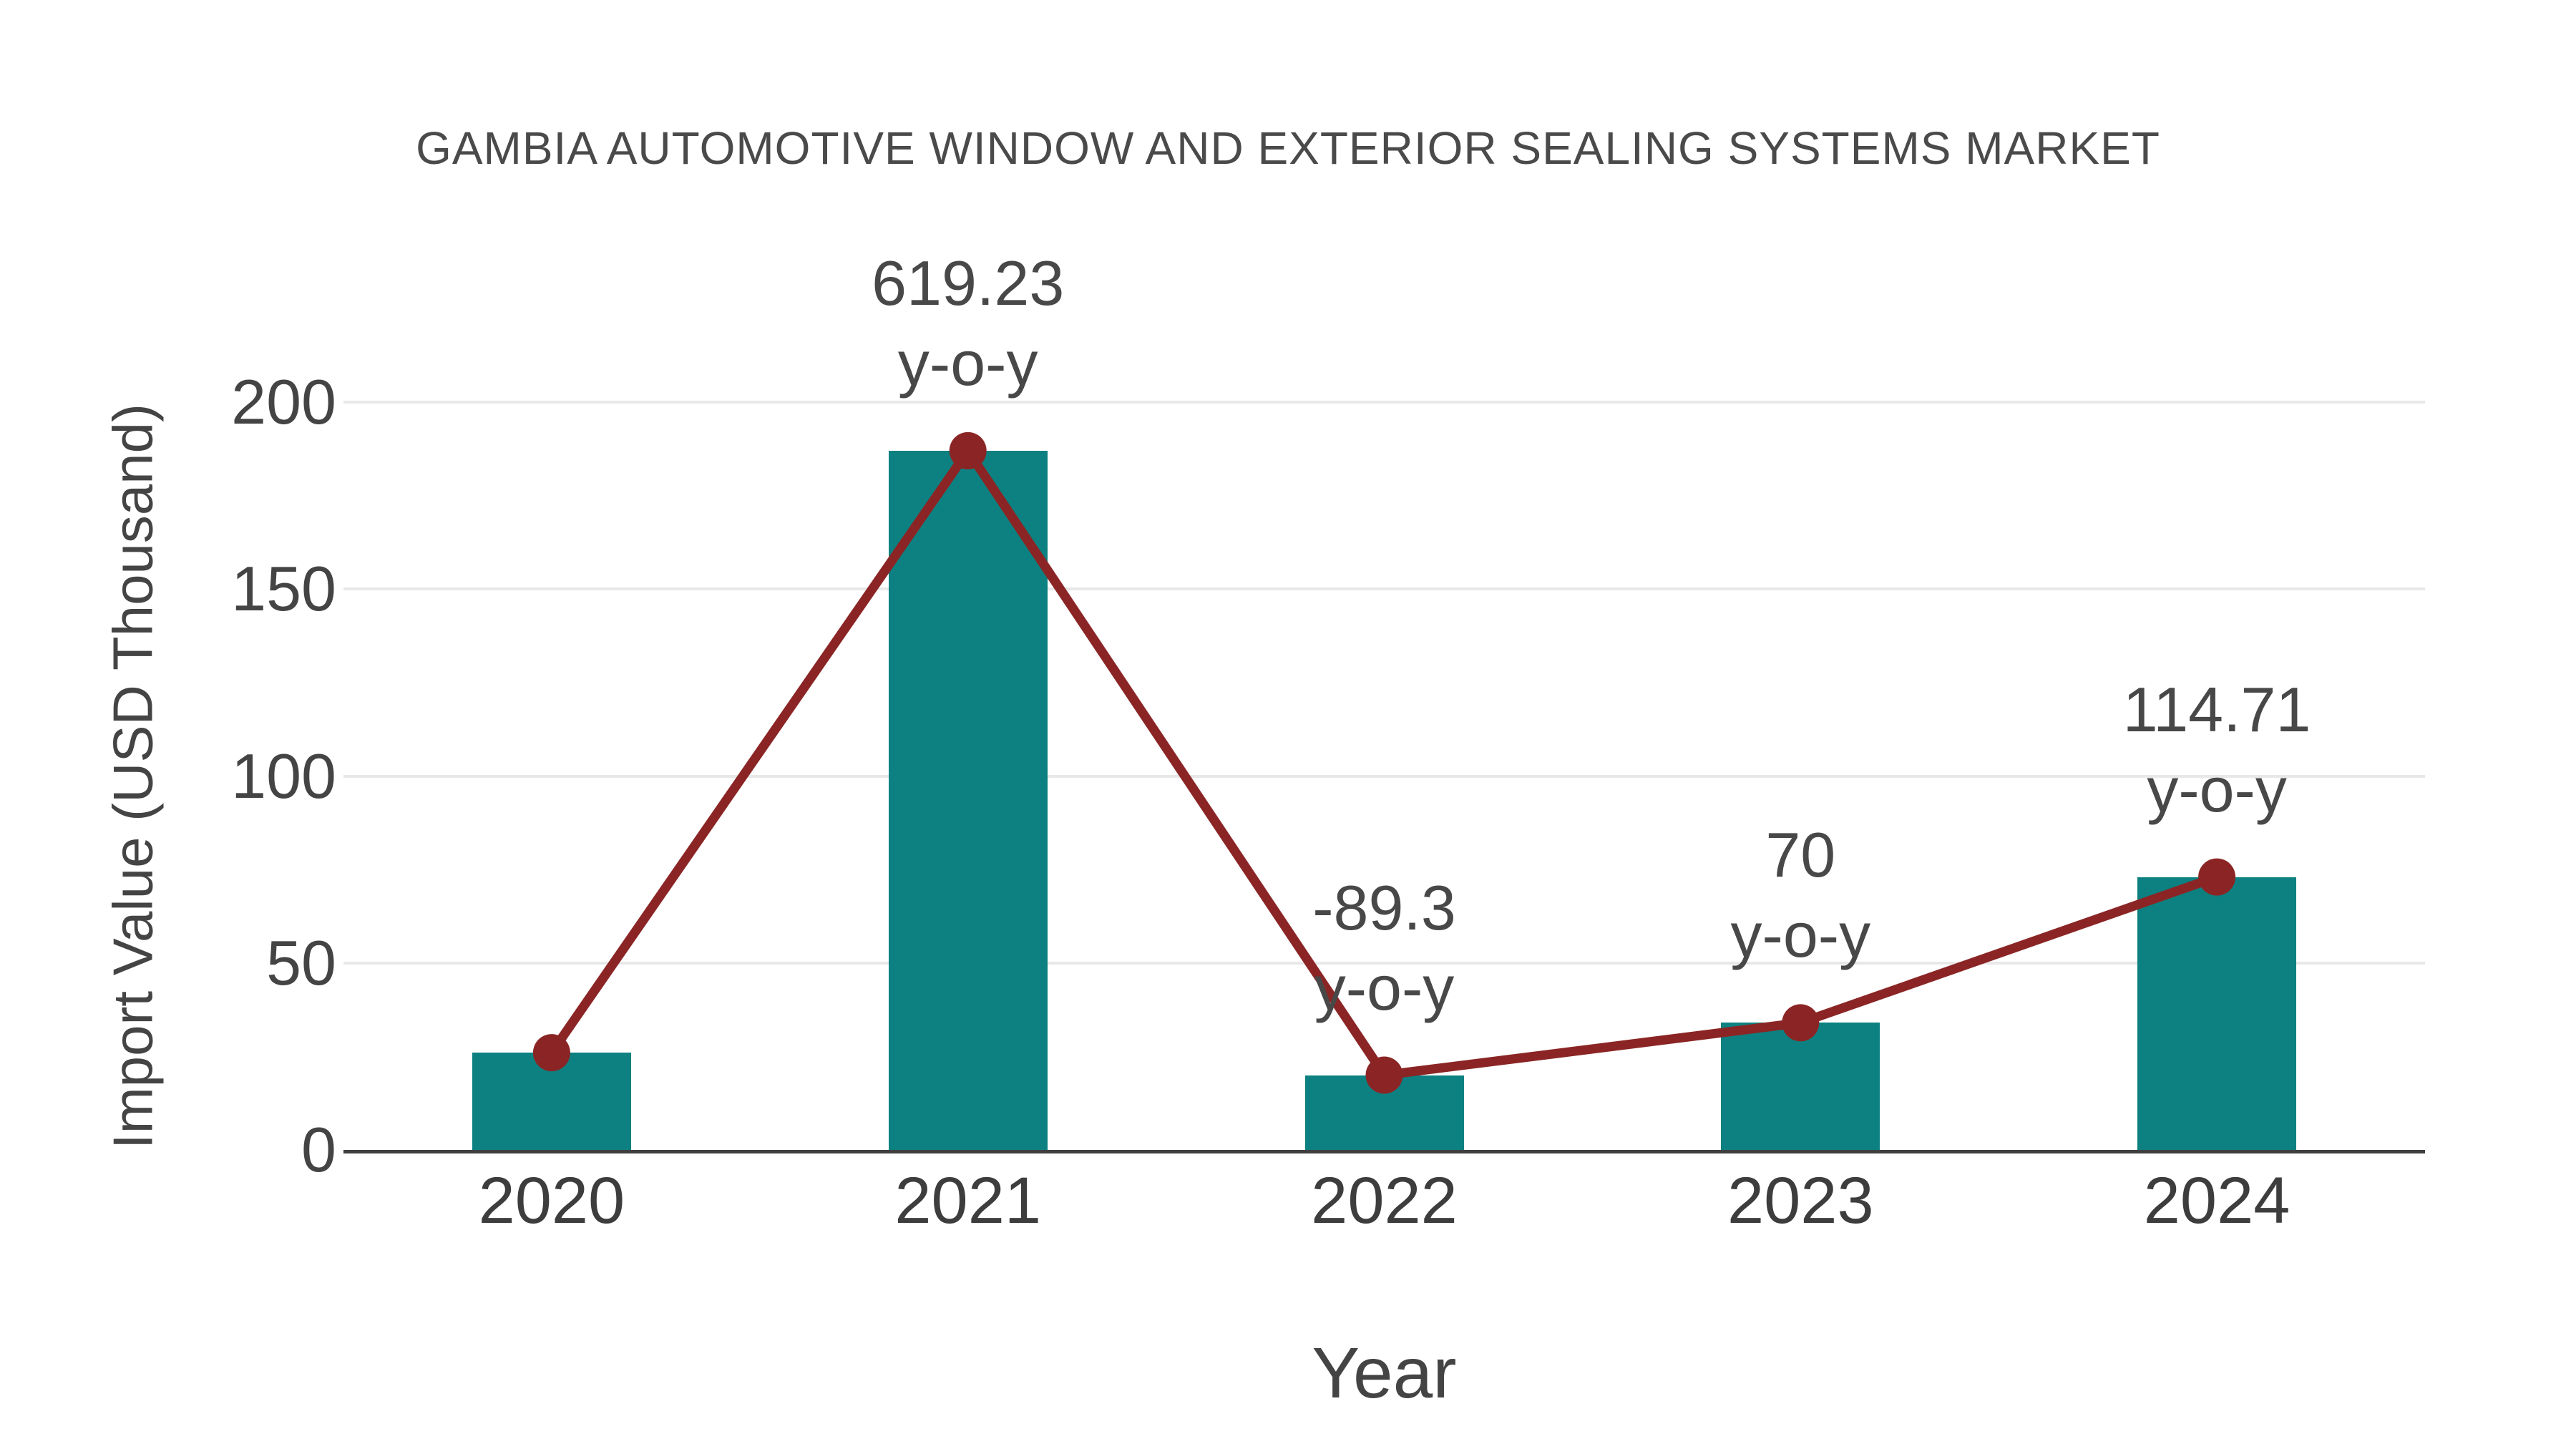  I want to click on marker-2023, so click(1801, 1023).